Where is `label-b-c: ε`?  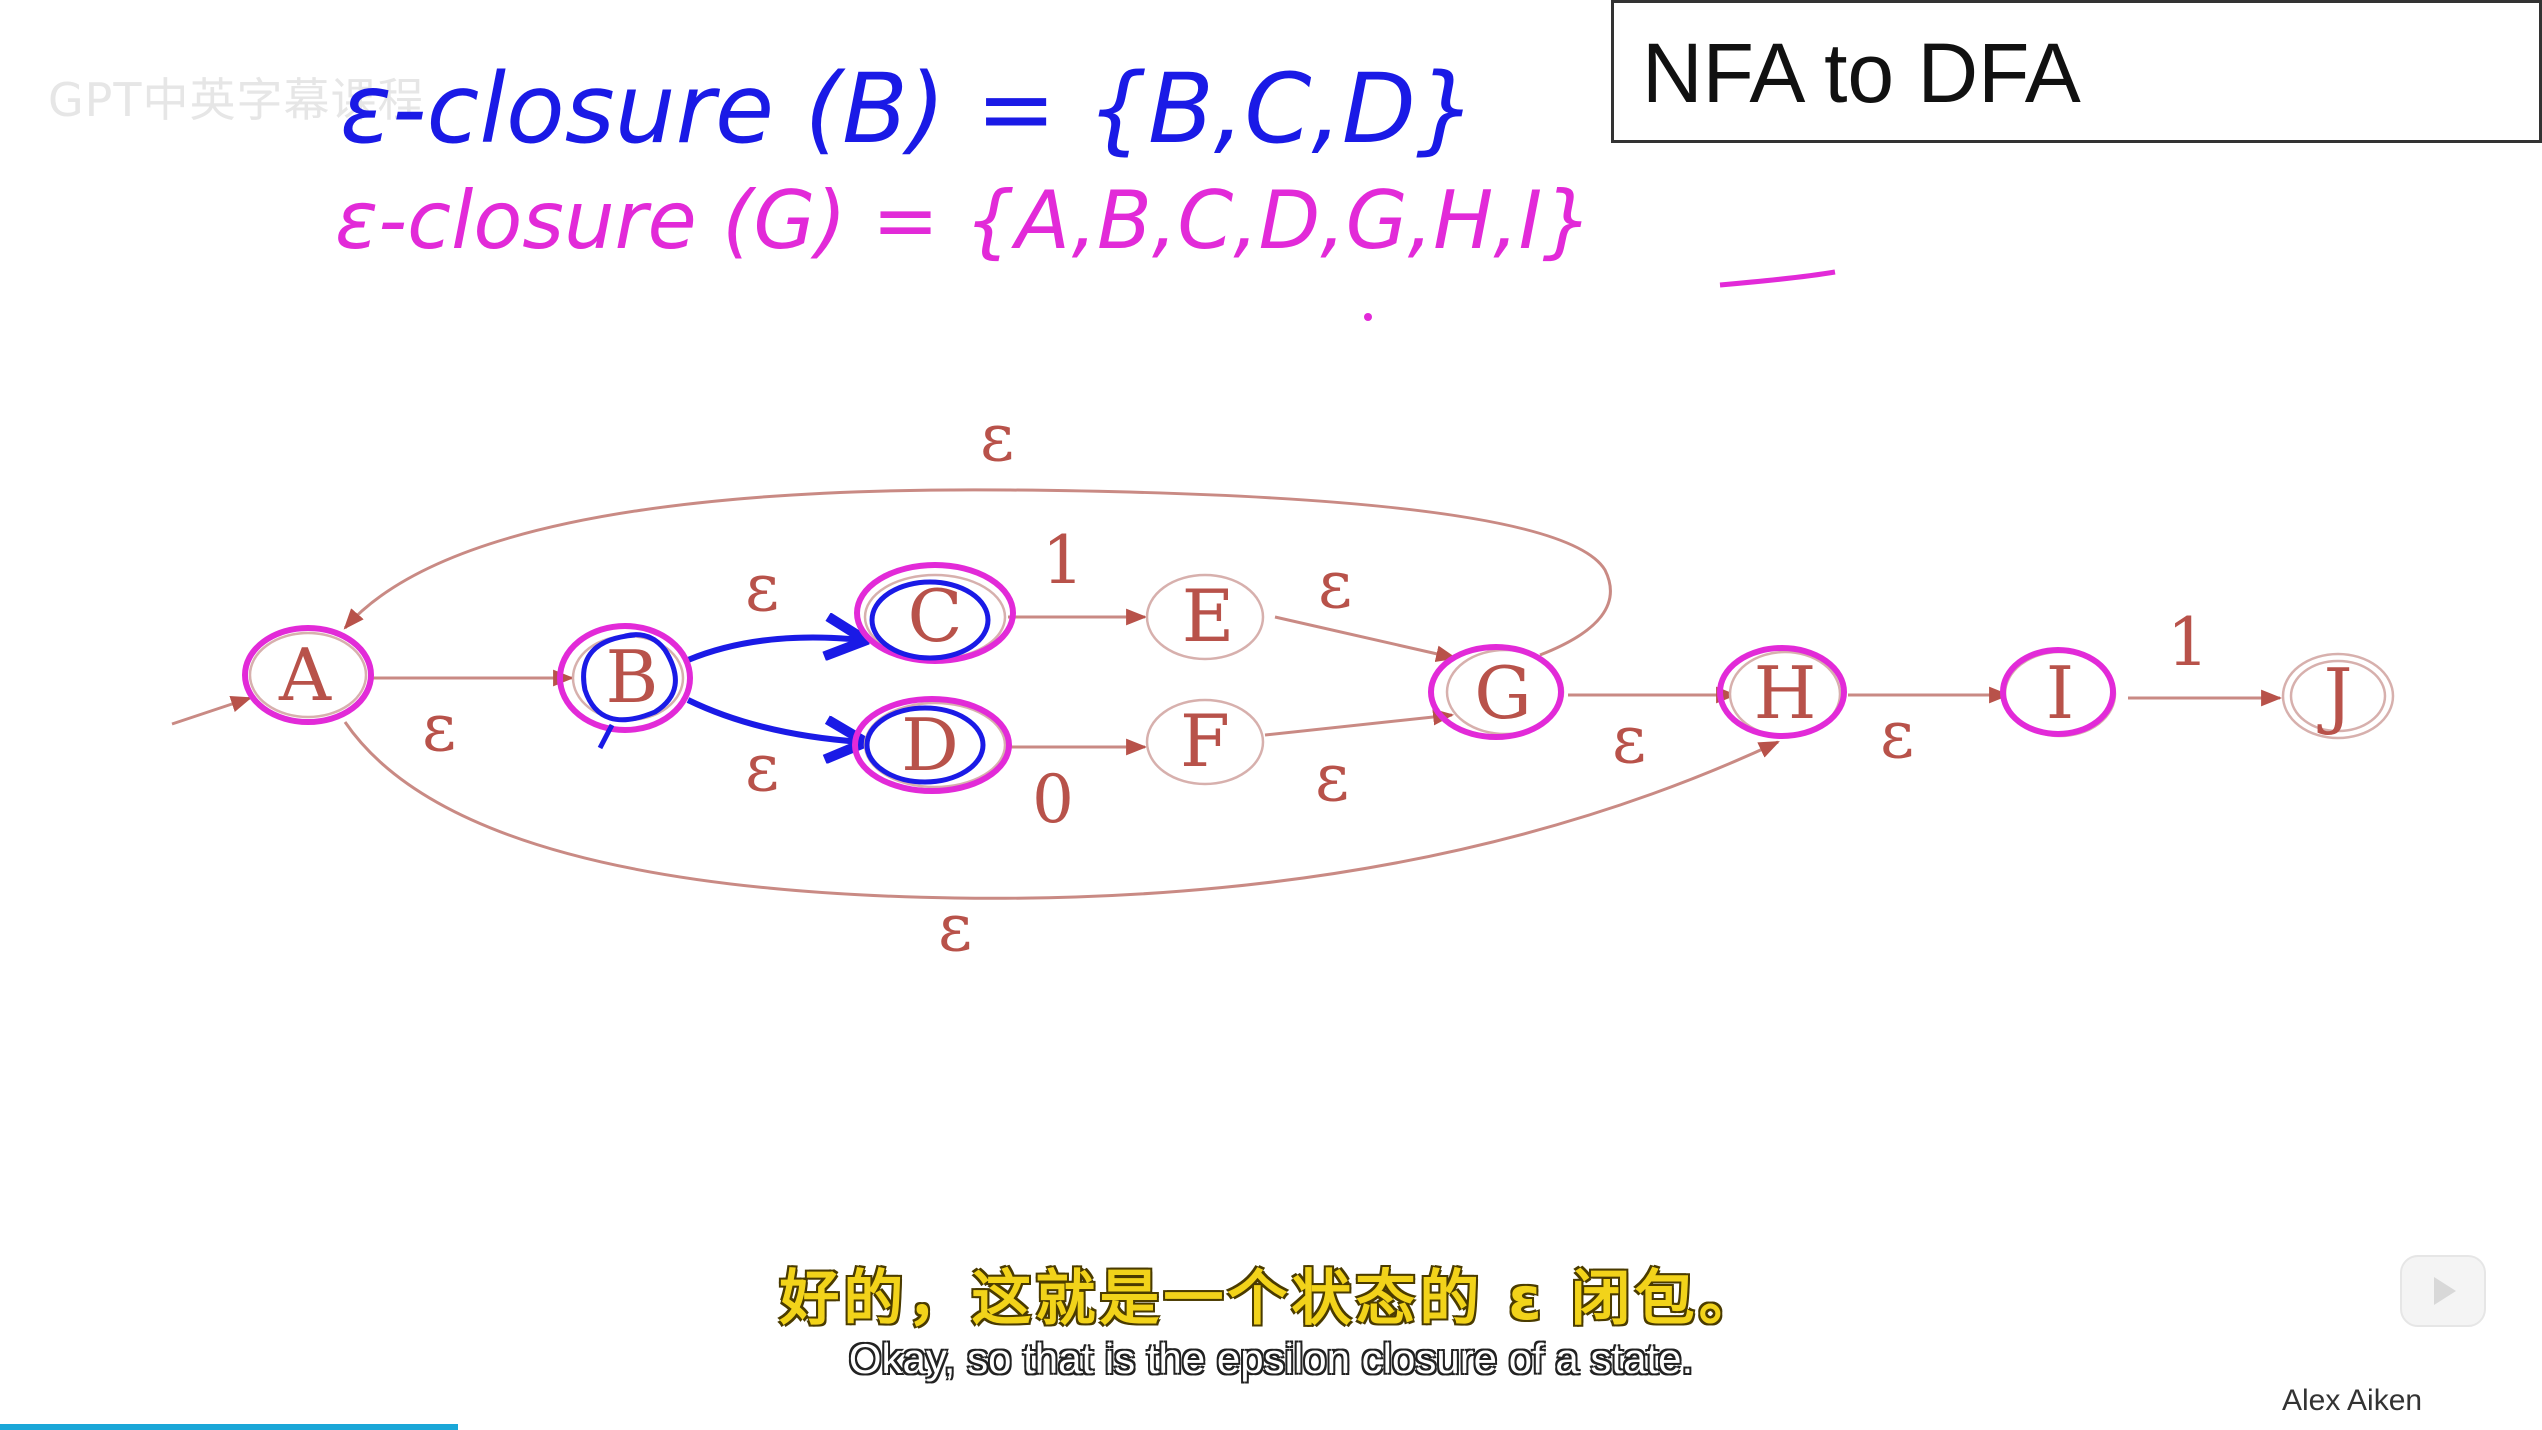 label-b-c: ε is located at coordinates (762, 587).